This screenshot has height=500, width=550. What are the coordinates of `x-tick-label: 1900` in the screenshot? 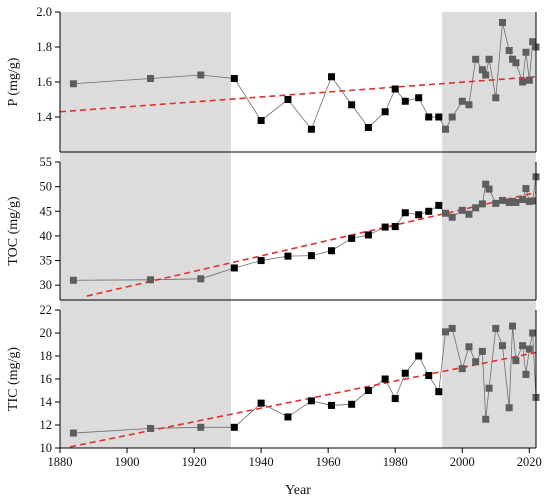 It's located at (127, 462).